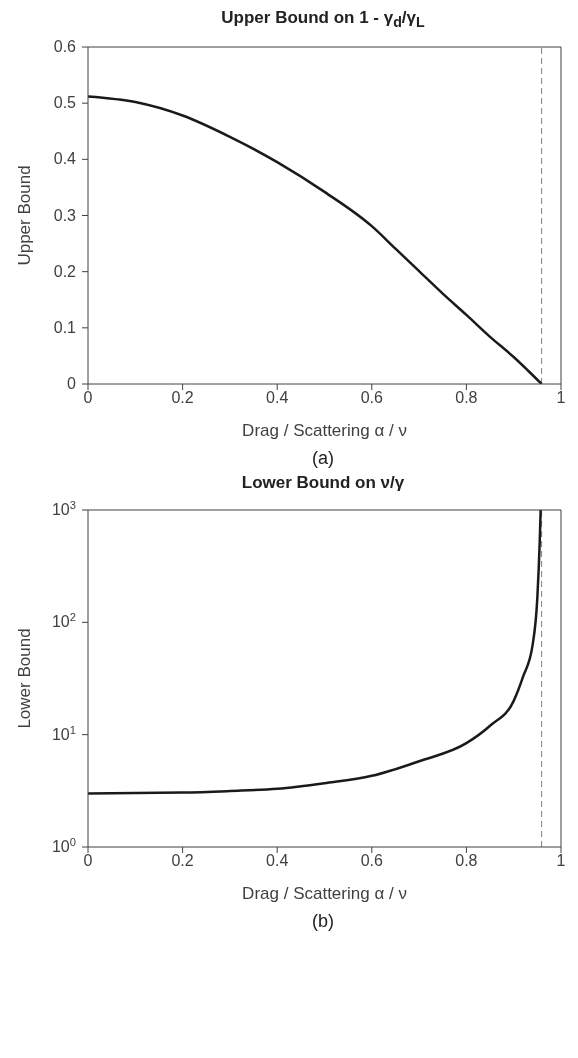  Describe the element at coordinates (65, 272) in the screenshot. I see `y-tick-label: 0.2` at that location.